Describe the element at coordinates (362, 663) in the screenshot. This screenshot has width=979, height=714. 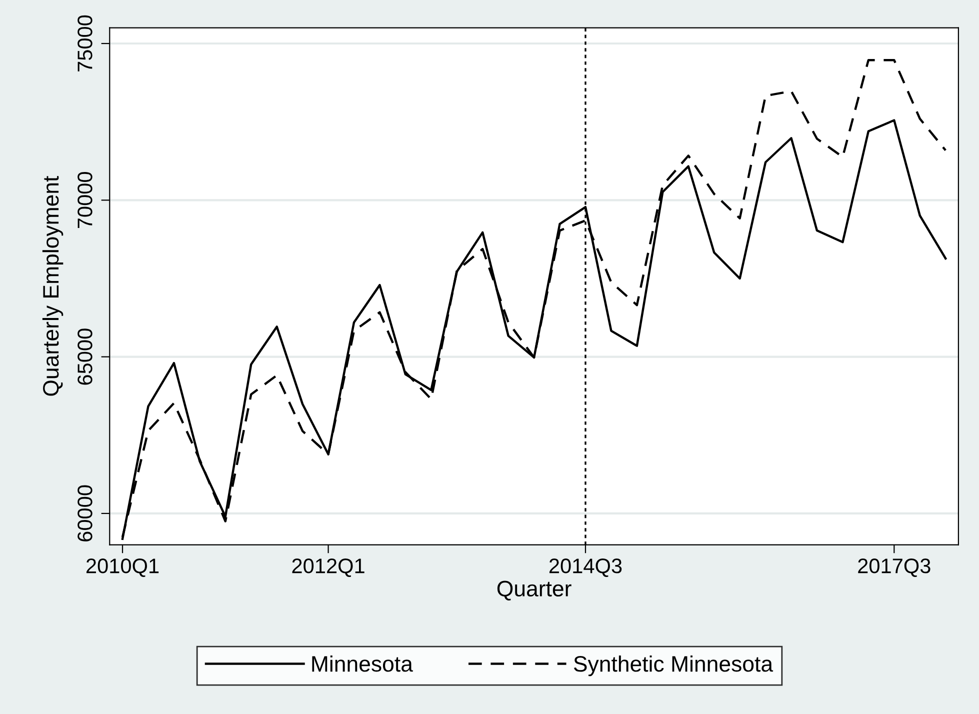
I see `legend-label: Minnesota` at that location.